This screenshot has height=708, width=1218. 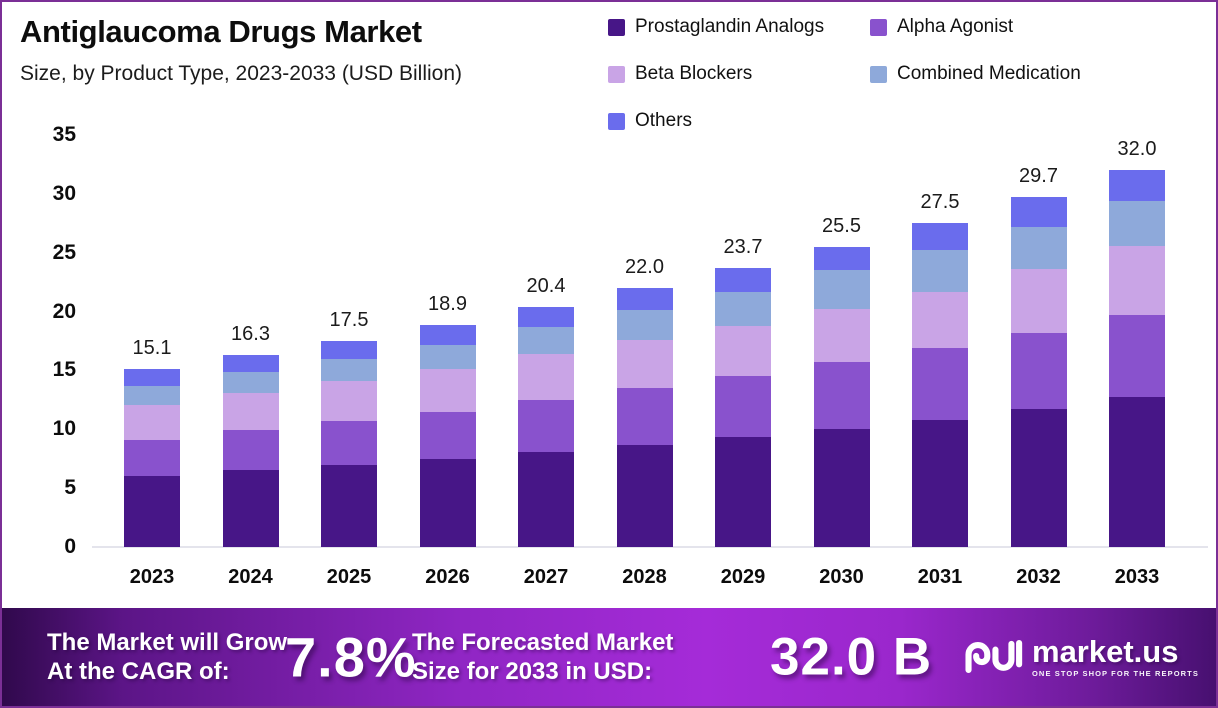 What do you see at coordinates (152, 377) in the screenshot?
I see `segment-others-2023` at bounding box center [152, 377].